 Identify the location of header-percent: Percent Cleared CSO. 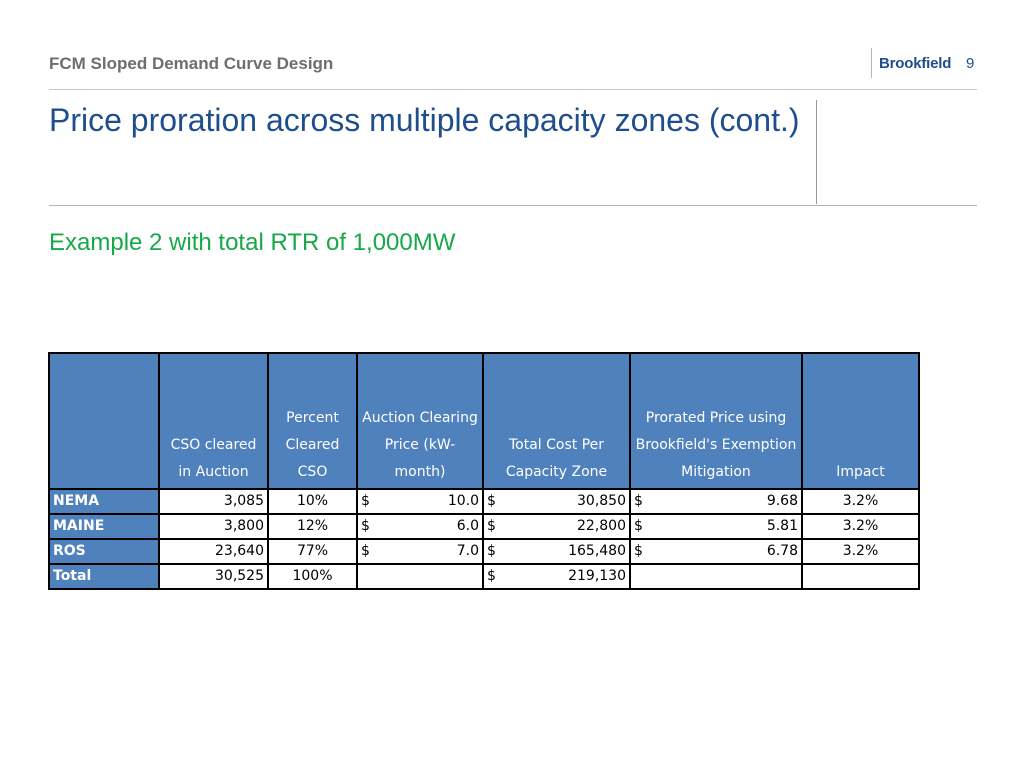
(312, 421).